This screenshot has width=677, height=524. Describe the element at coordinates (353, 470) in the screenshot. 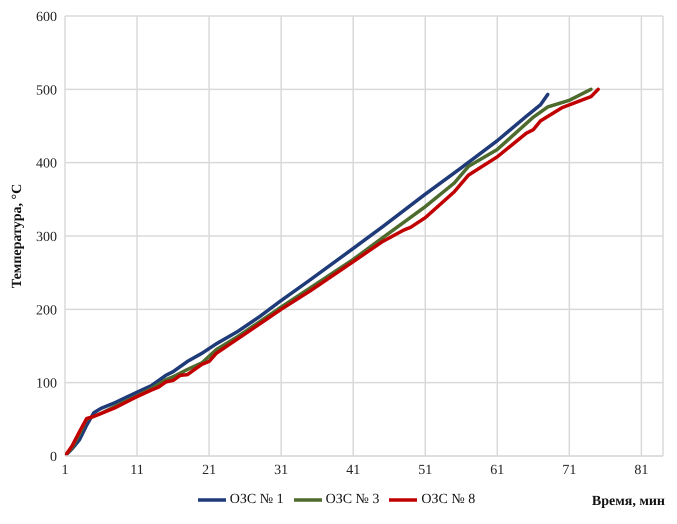

I see `x-tick-label: 41` at that location.